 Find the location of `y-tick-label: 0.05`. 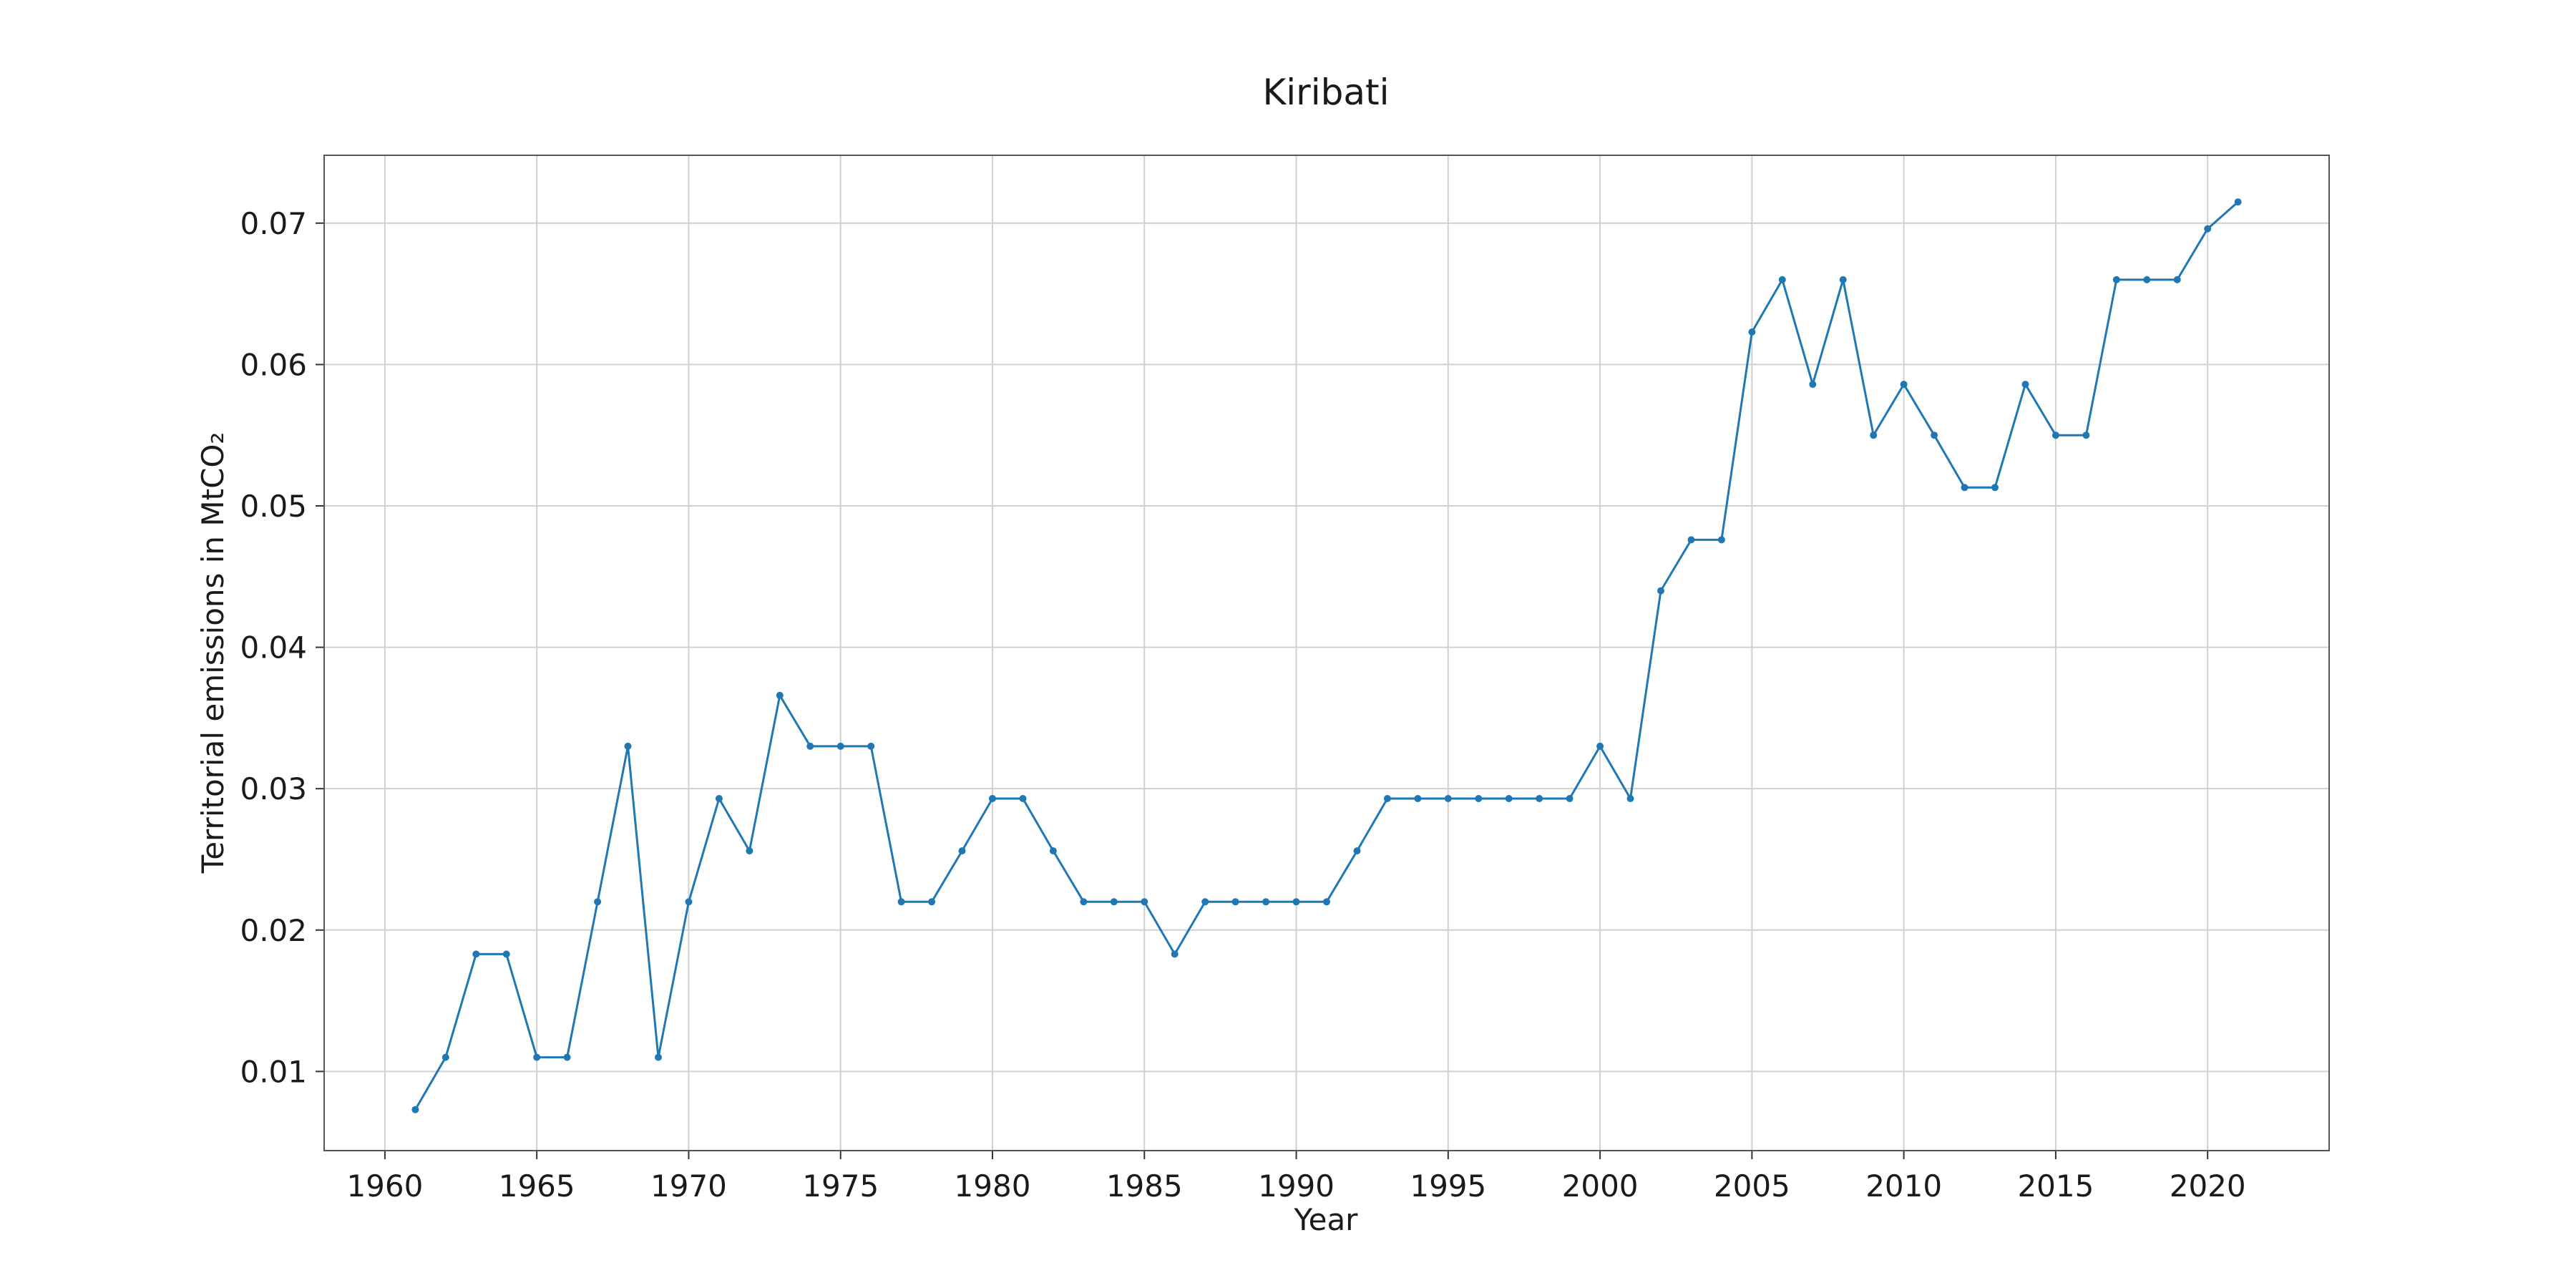

y-tick-label: 0.05 is located at coordinates (273, 506).